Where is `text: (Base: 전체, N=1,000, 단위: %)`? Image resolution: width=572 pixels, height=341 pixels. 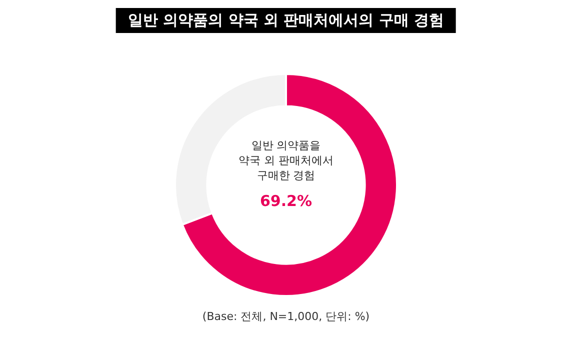 text: (Base: 전체, N=1,000, 단위: %) is located at coordinates (286, 316).